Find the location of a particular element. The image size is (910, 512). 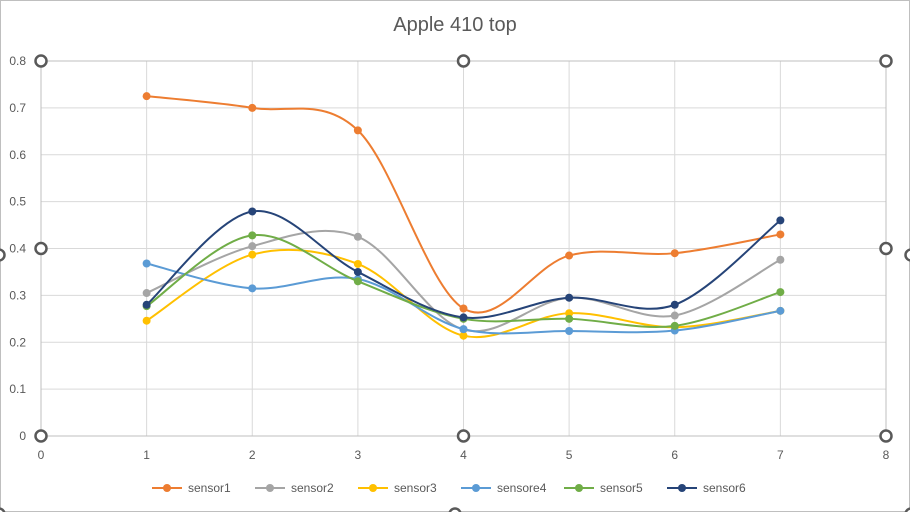

legend-label-sensore4: sensore4 is located at coordinates (522, 488).